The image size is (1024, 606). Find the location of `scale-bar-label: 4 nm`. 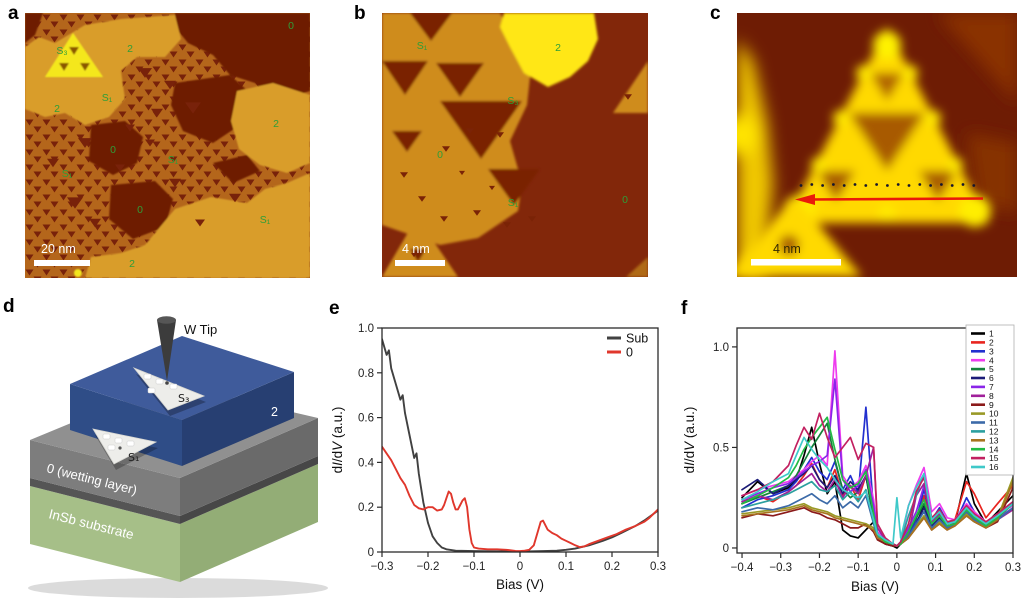

scale-bar-label: 4 nm is located at coordinates (416, 249).